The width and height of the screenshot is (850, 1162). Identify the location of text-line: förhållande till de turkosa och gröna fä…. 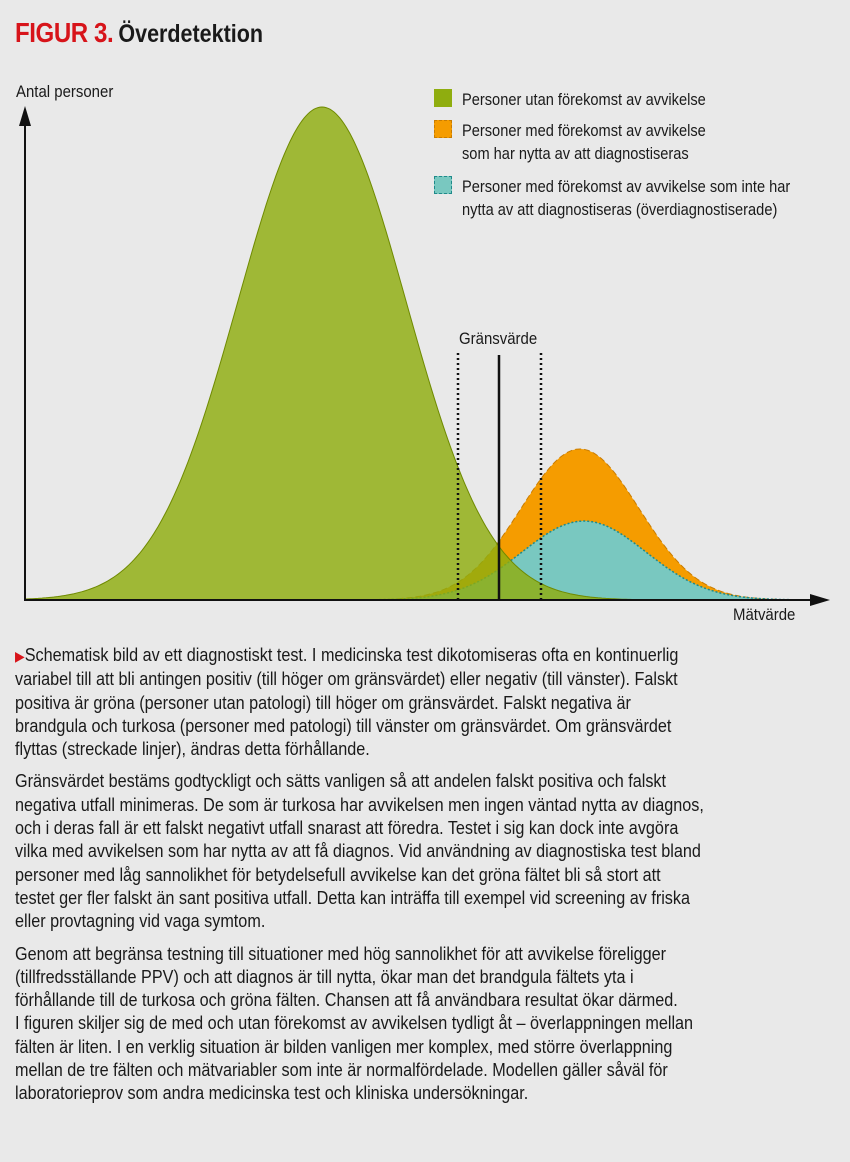
(346, 1000).